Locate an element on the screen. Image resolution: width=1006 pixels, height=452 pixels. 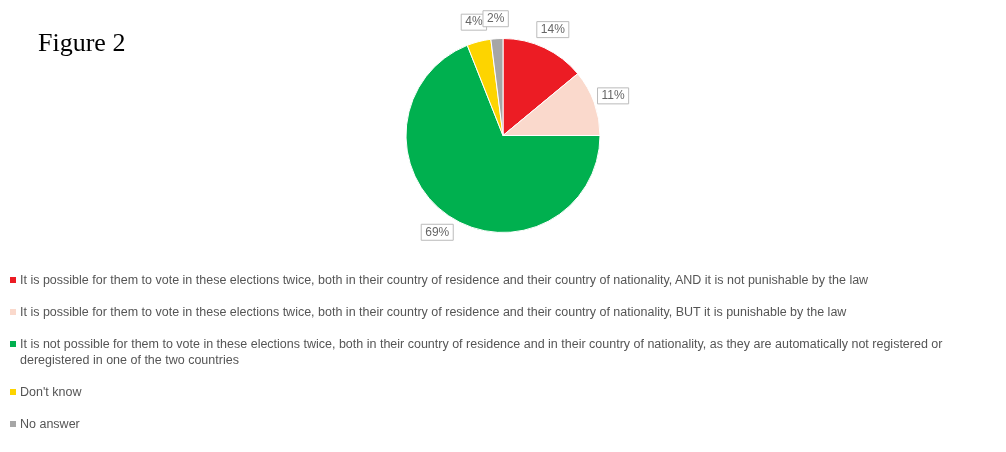
text: Figure 2 is located at coordinates (82, 43).